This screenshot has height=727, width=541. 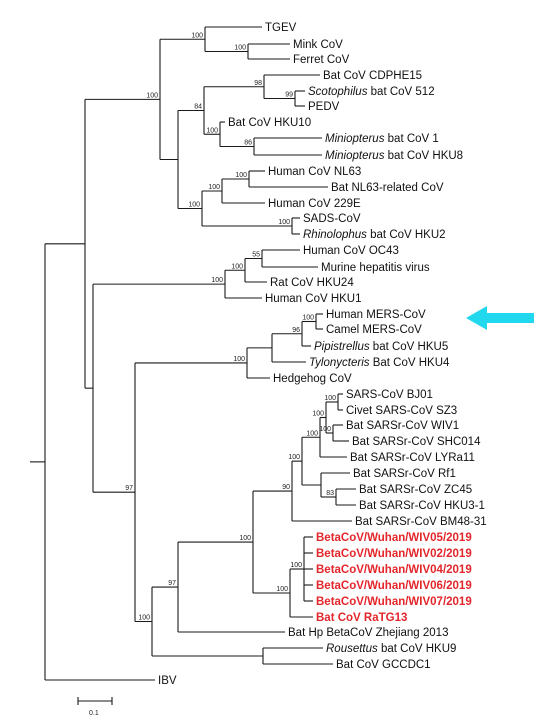 I want to click on taxon-label-rat24: Rat CoV HKU24, so click(x=312, y=283).